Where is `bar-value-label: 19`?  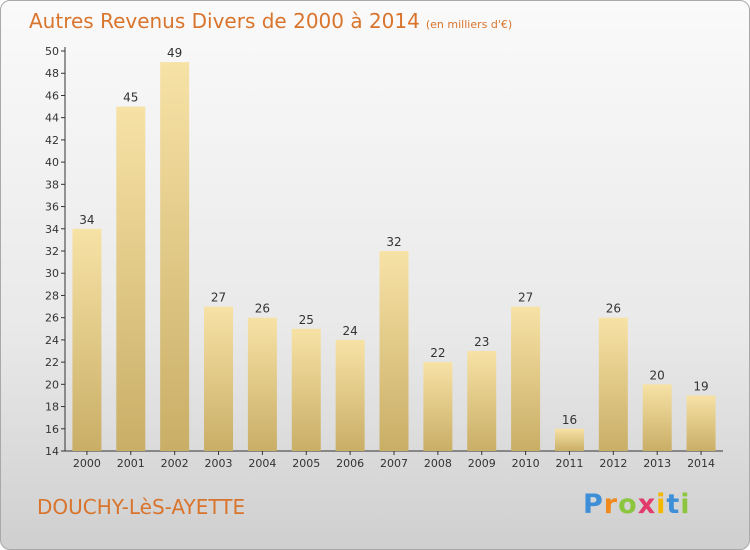
bar-value-label: 19 is located at coordinates (700, 386).